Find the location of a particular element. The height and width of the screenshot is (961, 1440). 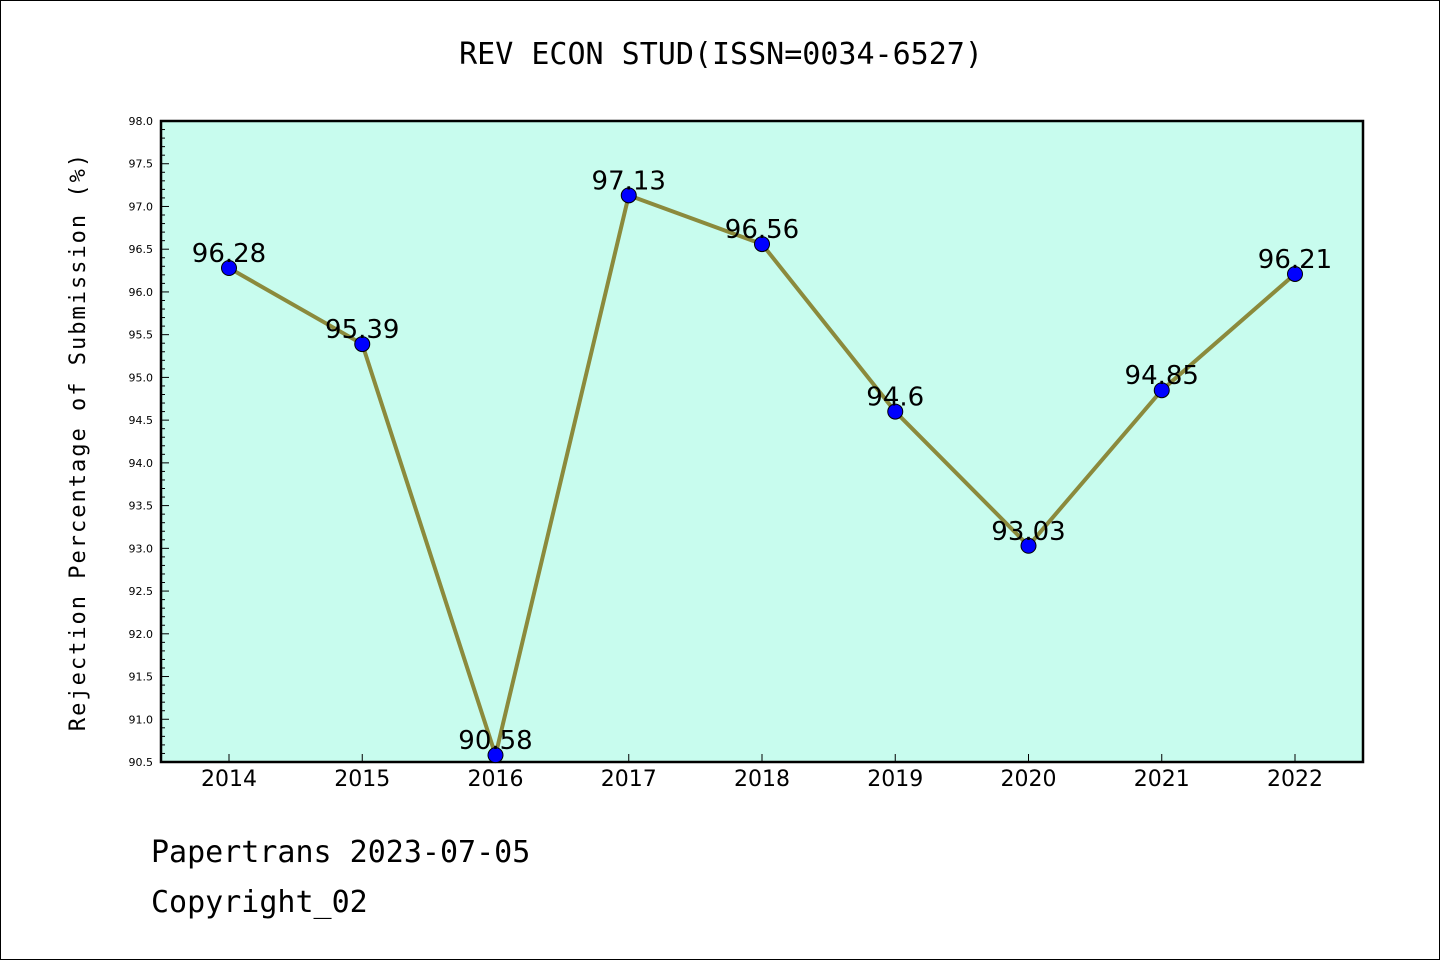

data-label: 96.28 is located at coordinates (229, 254).